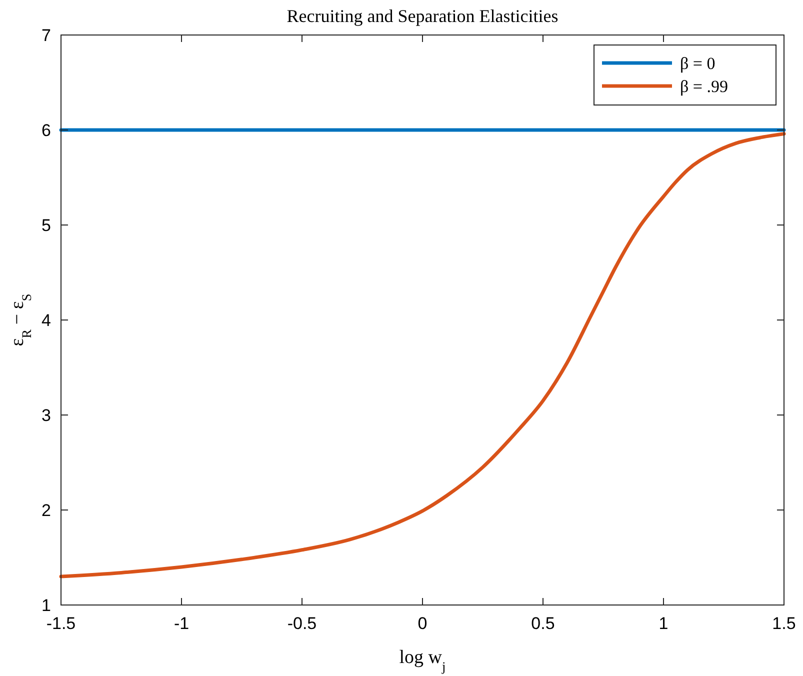  Describe the element at coordinates (543, 623) in the screenshot. I see `x-tick-label: 0.5` at that location.